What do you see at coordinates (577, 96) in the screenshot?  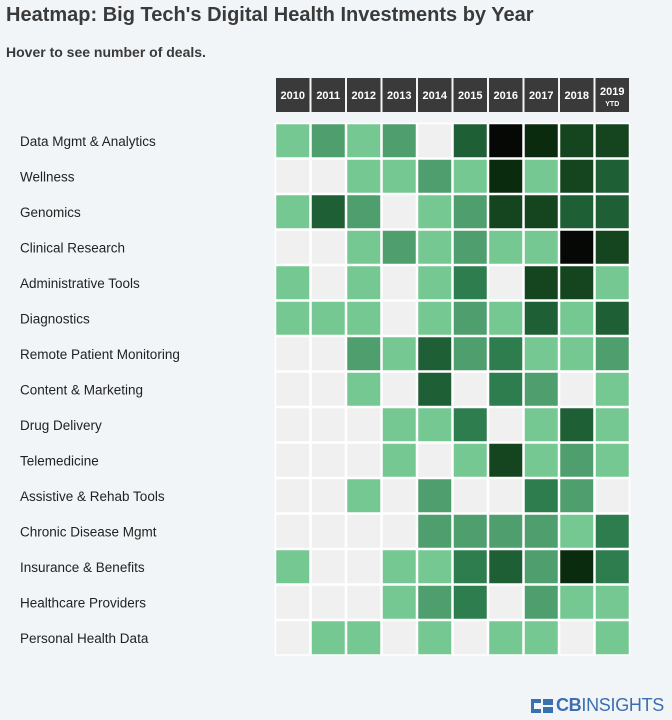 I see `column-header-label: 2018` at bounding box center [577, 96].